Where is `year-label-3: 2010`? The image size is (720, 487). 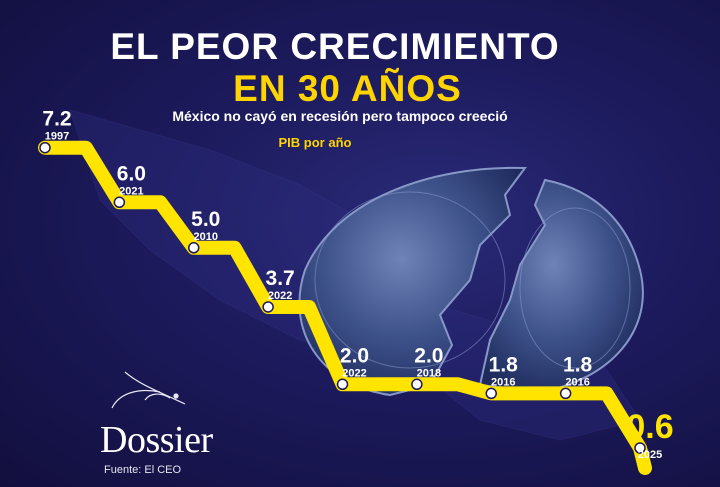
year-label-3: 2010 is located at coordinates (206, 237).